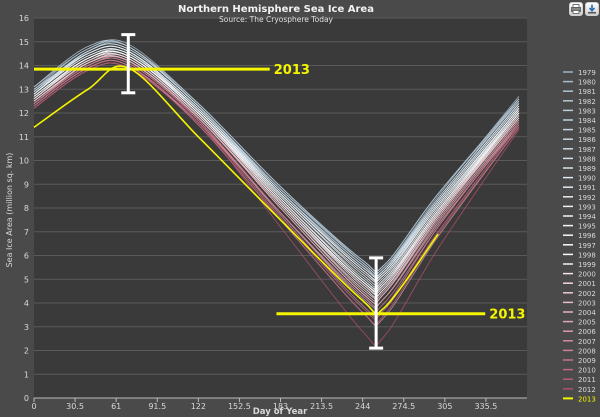  I want to click on legend-item-1991: 1991, so click(579, 188).